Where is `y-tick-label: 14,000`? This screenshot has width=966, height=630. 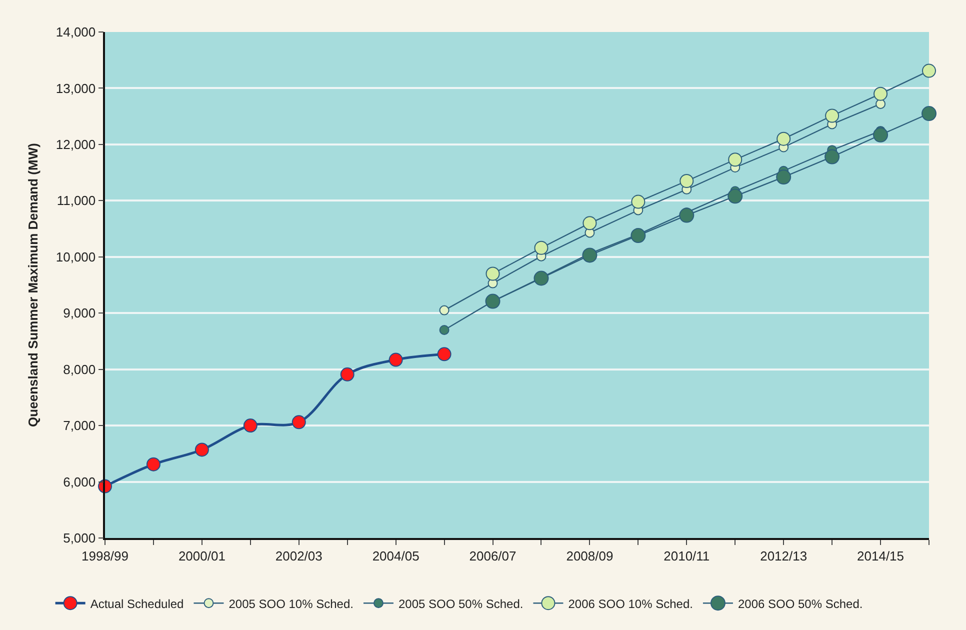 y-tick-label: 14,000 is located at coordinates (76, 32).